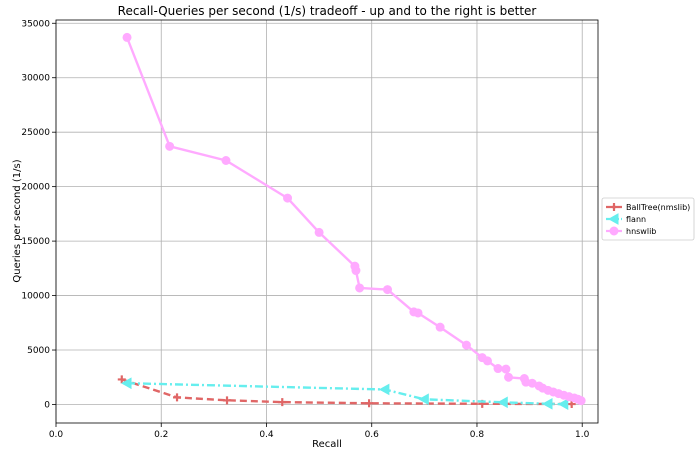  What do you see at coordinates (56, 435) in the screenshot?
I see `x-tick-label: 0.0` at bounding box center [56, 435].